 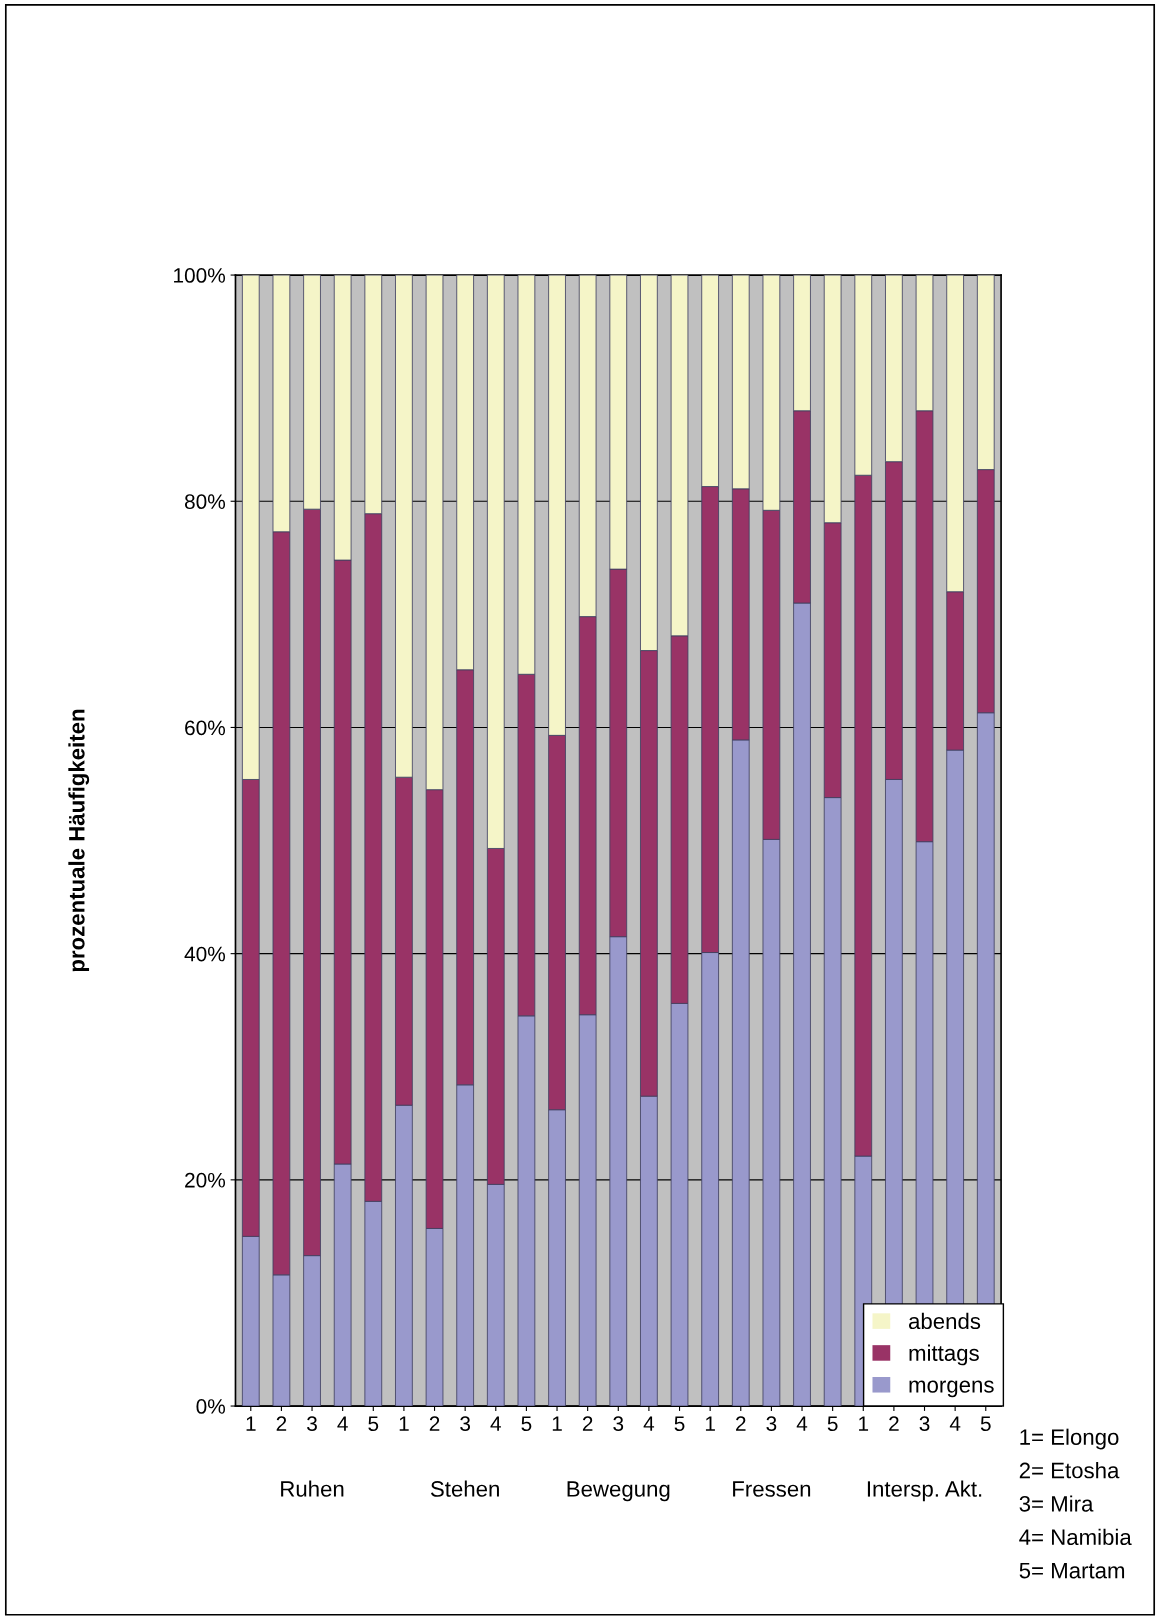 What do you see at coordinates (944, 1355) in the screenshot?
I see `legend-label: mittags` at bounding box center [944, 1355].